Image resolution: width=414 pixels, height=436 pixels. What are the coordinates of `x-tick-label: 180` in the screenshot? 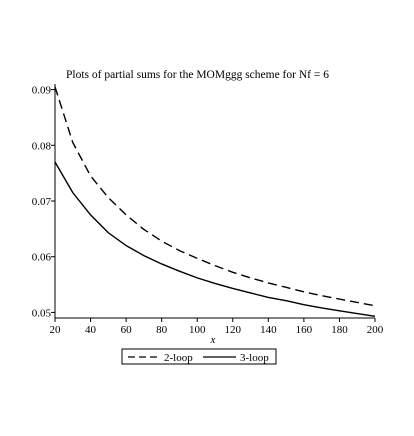 It's located at (339, 330).